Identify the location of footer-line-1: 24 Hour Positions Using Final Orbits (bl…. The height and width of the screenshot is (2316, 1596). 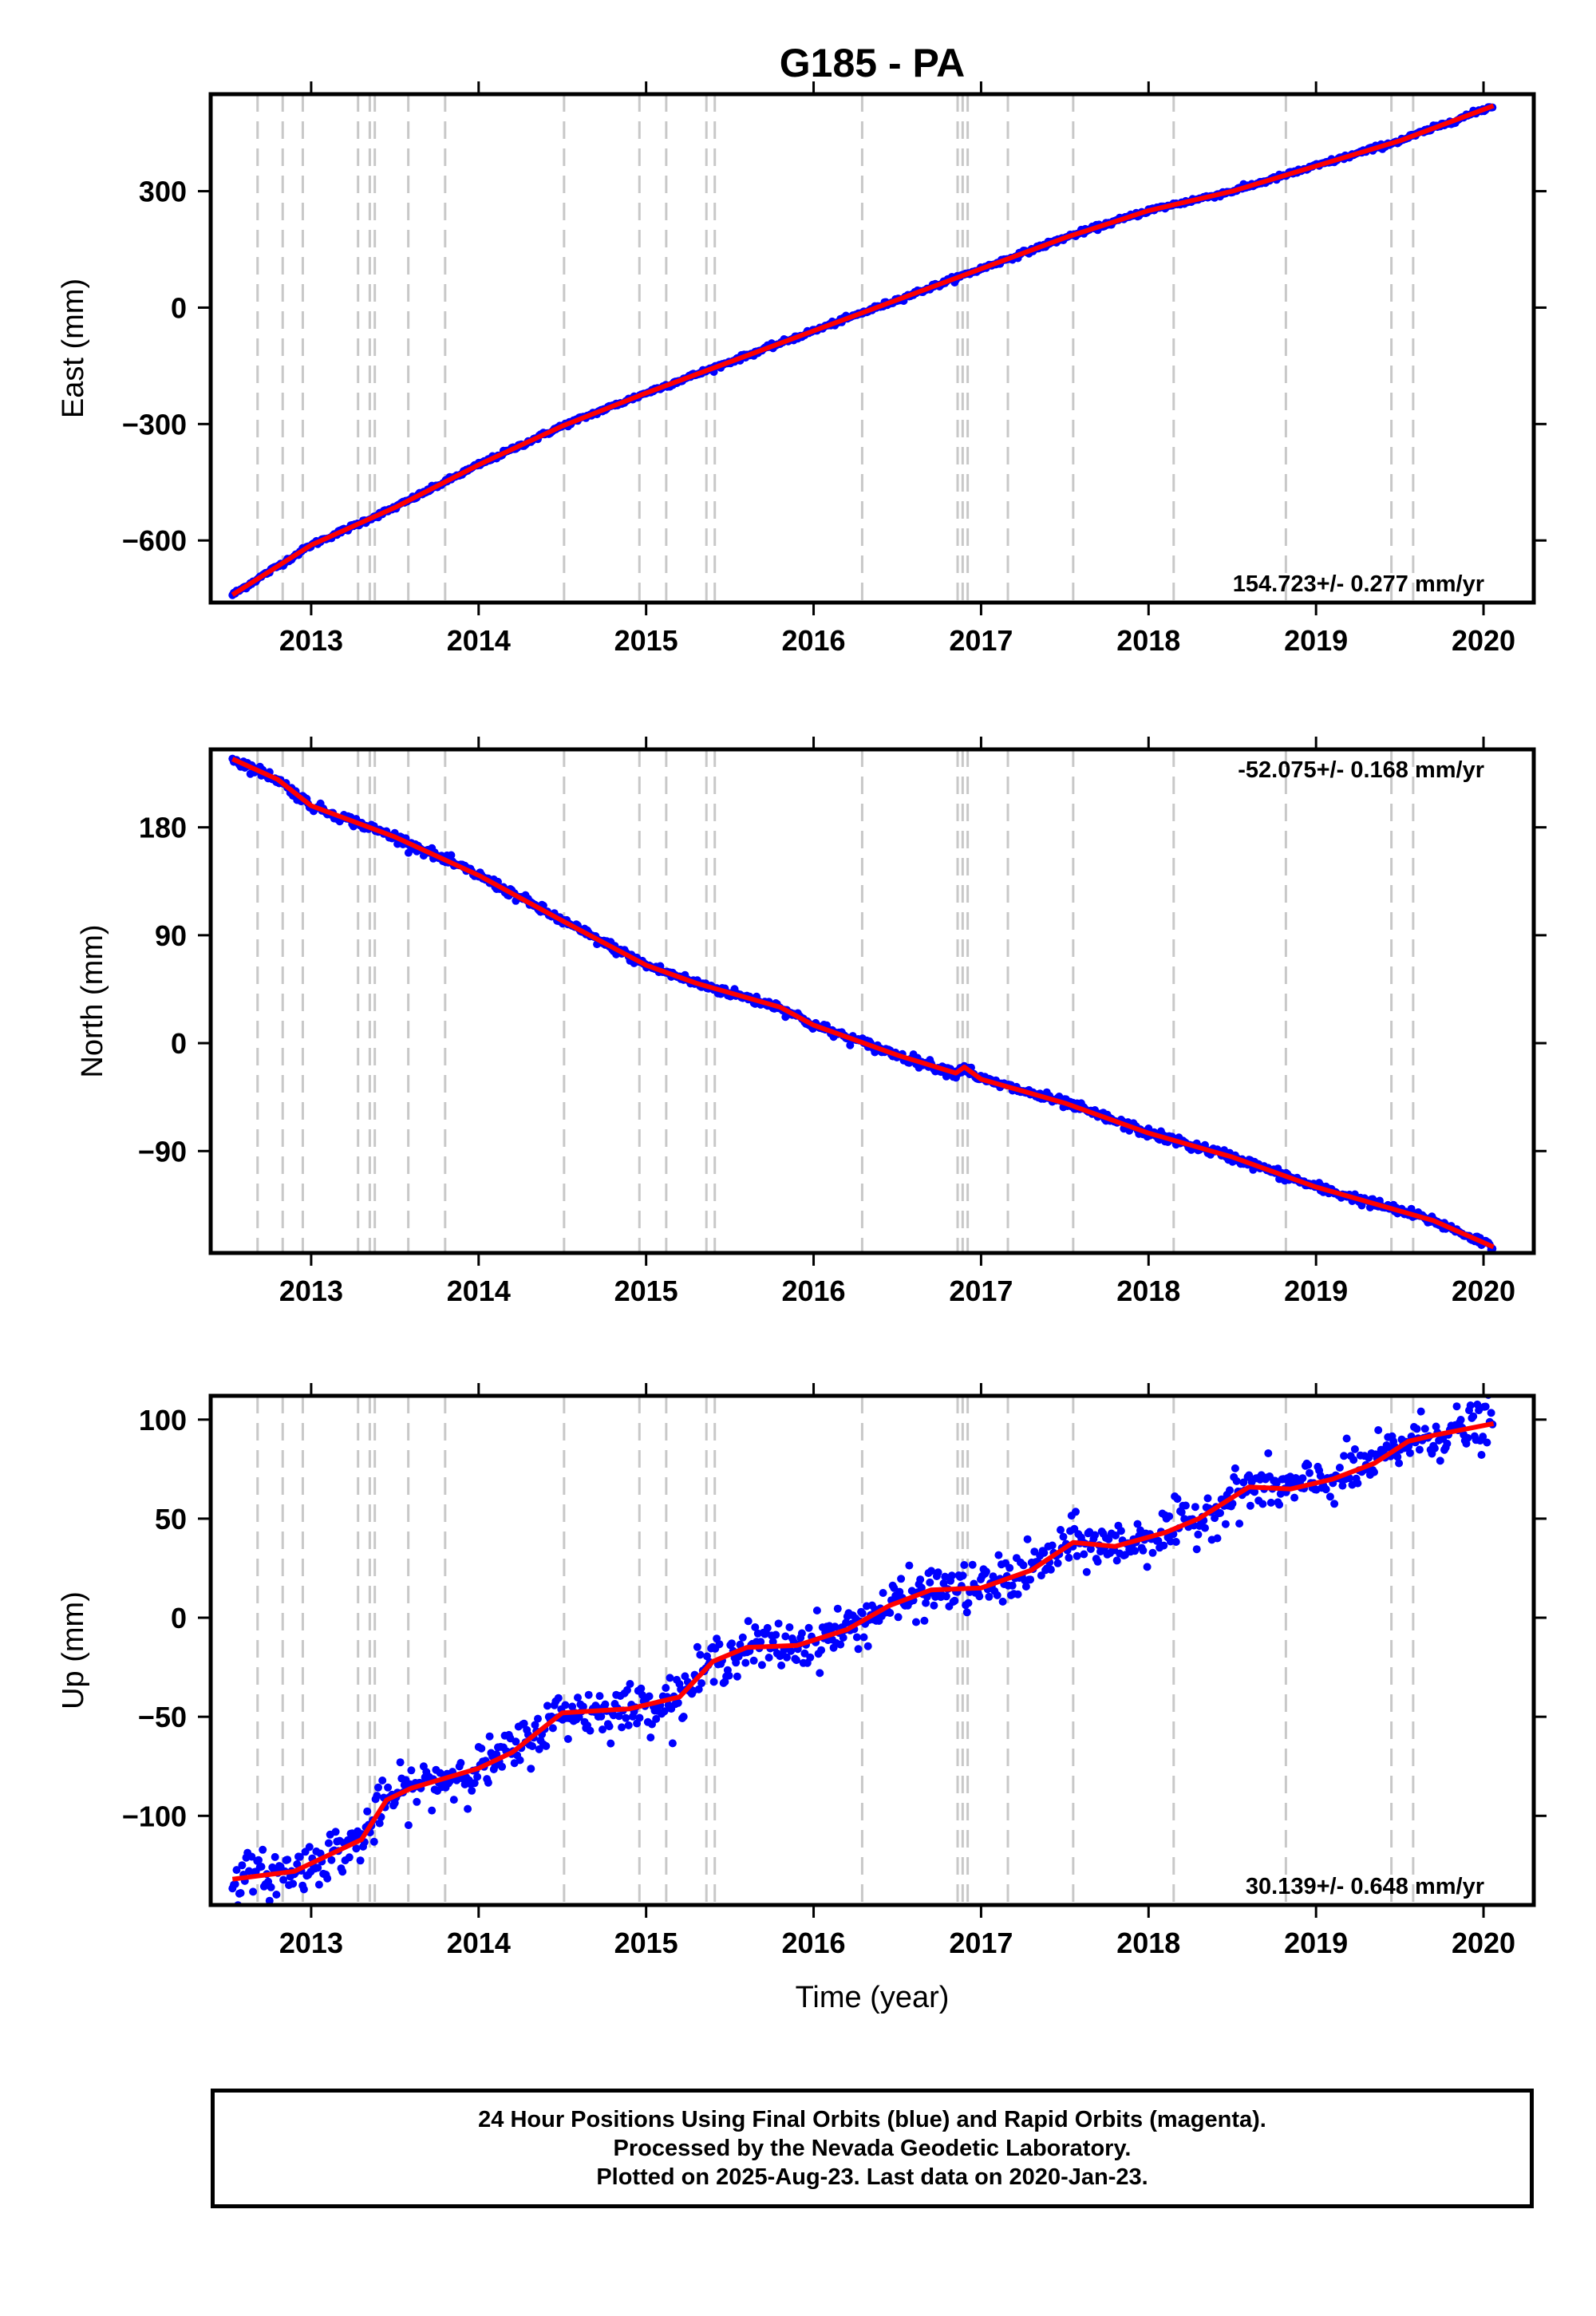
(872, 2119).